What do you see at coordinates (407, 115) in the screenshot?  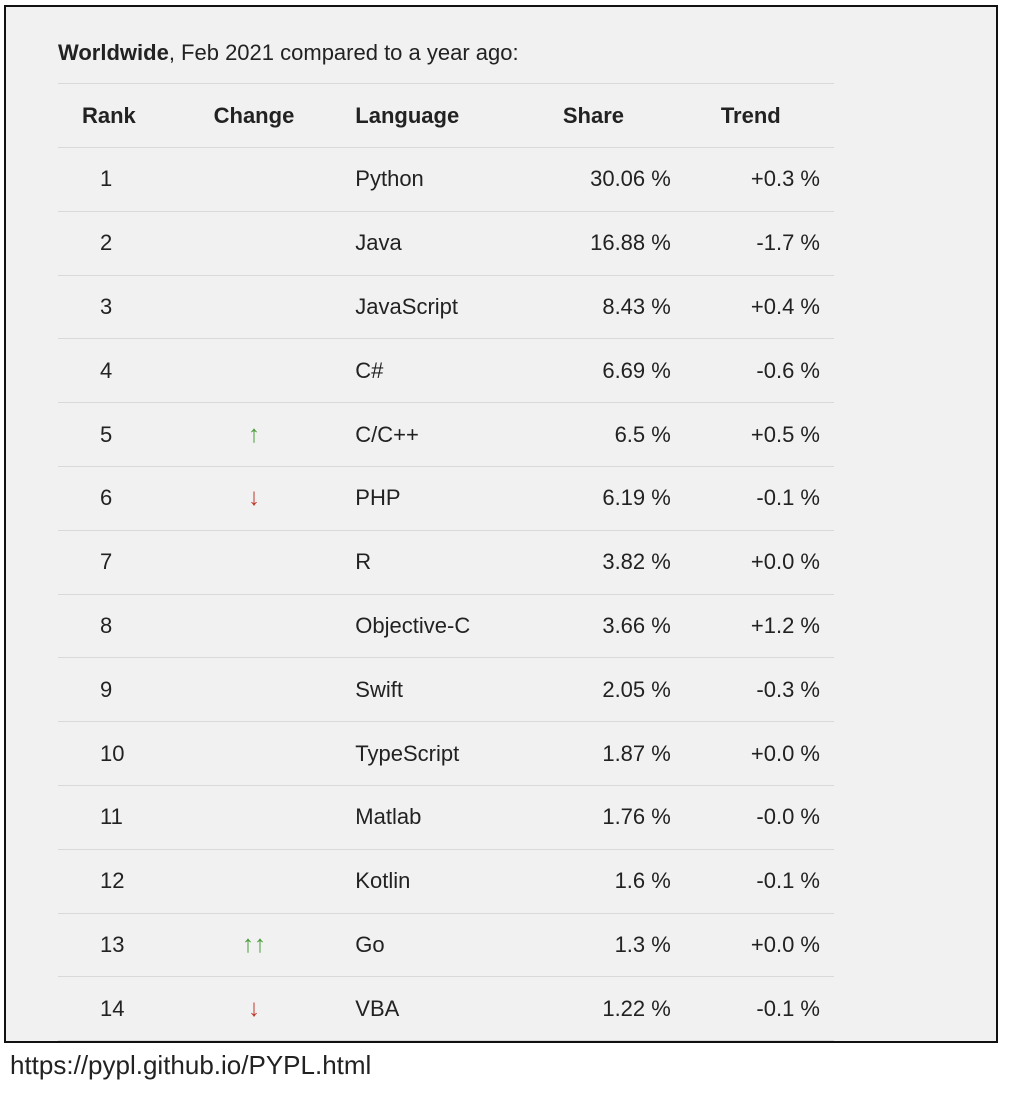 I see `header-language: Language` at bounding box center [407, 115].